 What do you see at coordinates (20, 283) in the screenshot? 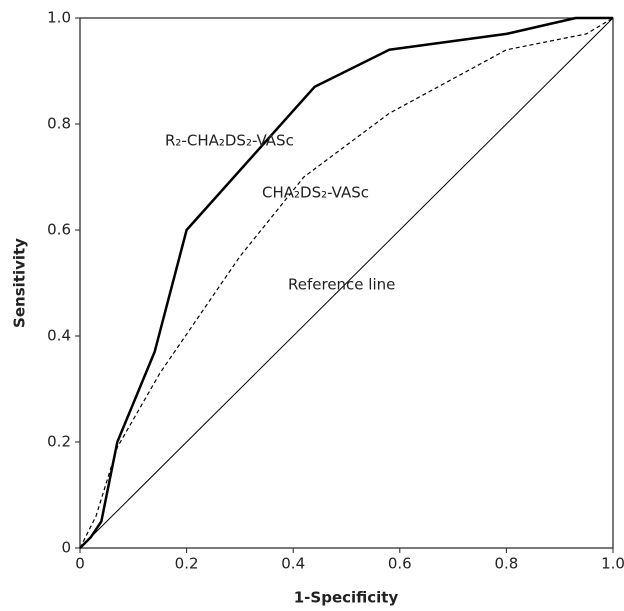
I see `y-axis-title: Sensitivity` at bounding box center [20, 283].